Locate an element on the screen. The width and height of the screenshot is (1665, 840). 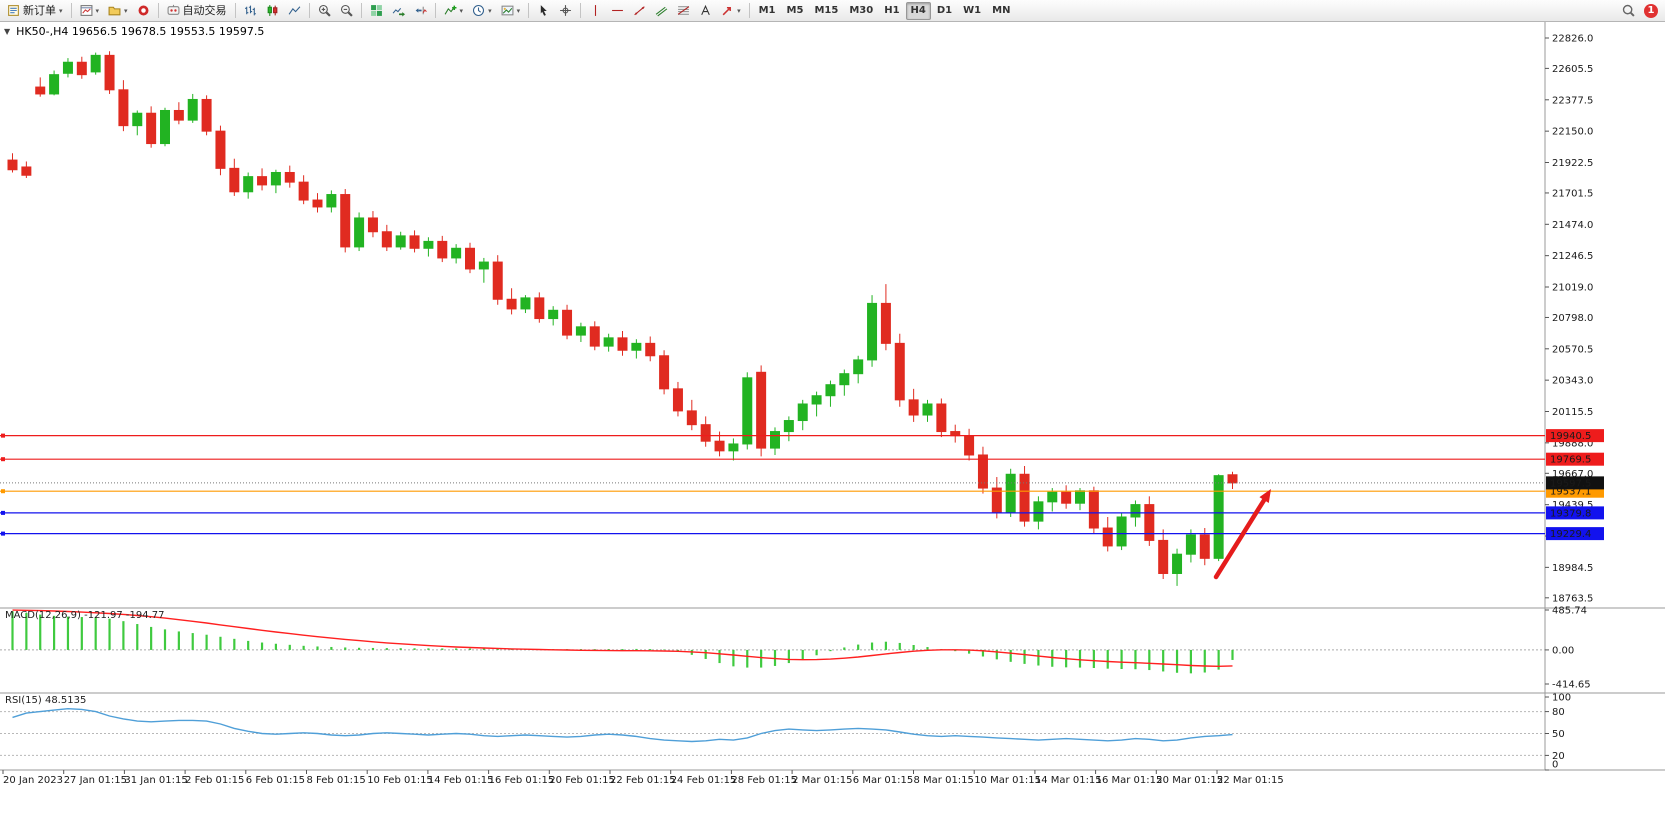
bar-chart-button is located at coordinates (250, 11).